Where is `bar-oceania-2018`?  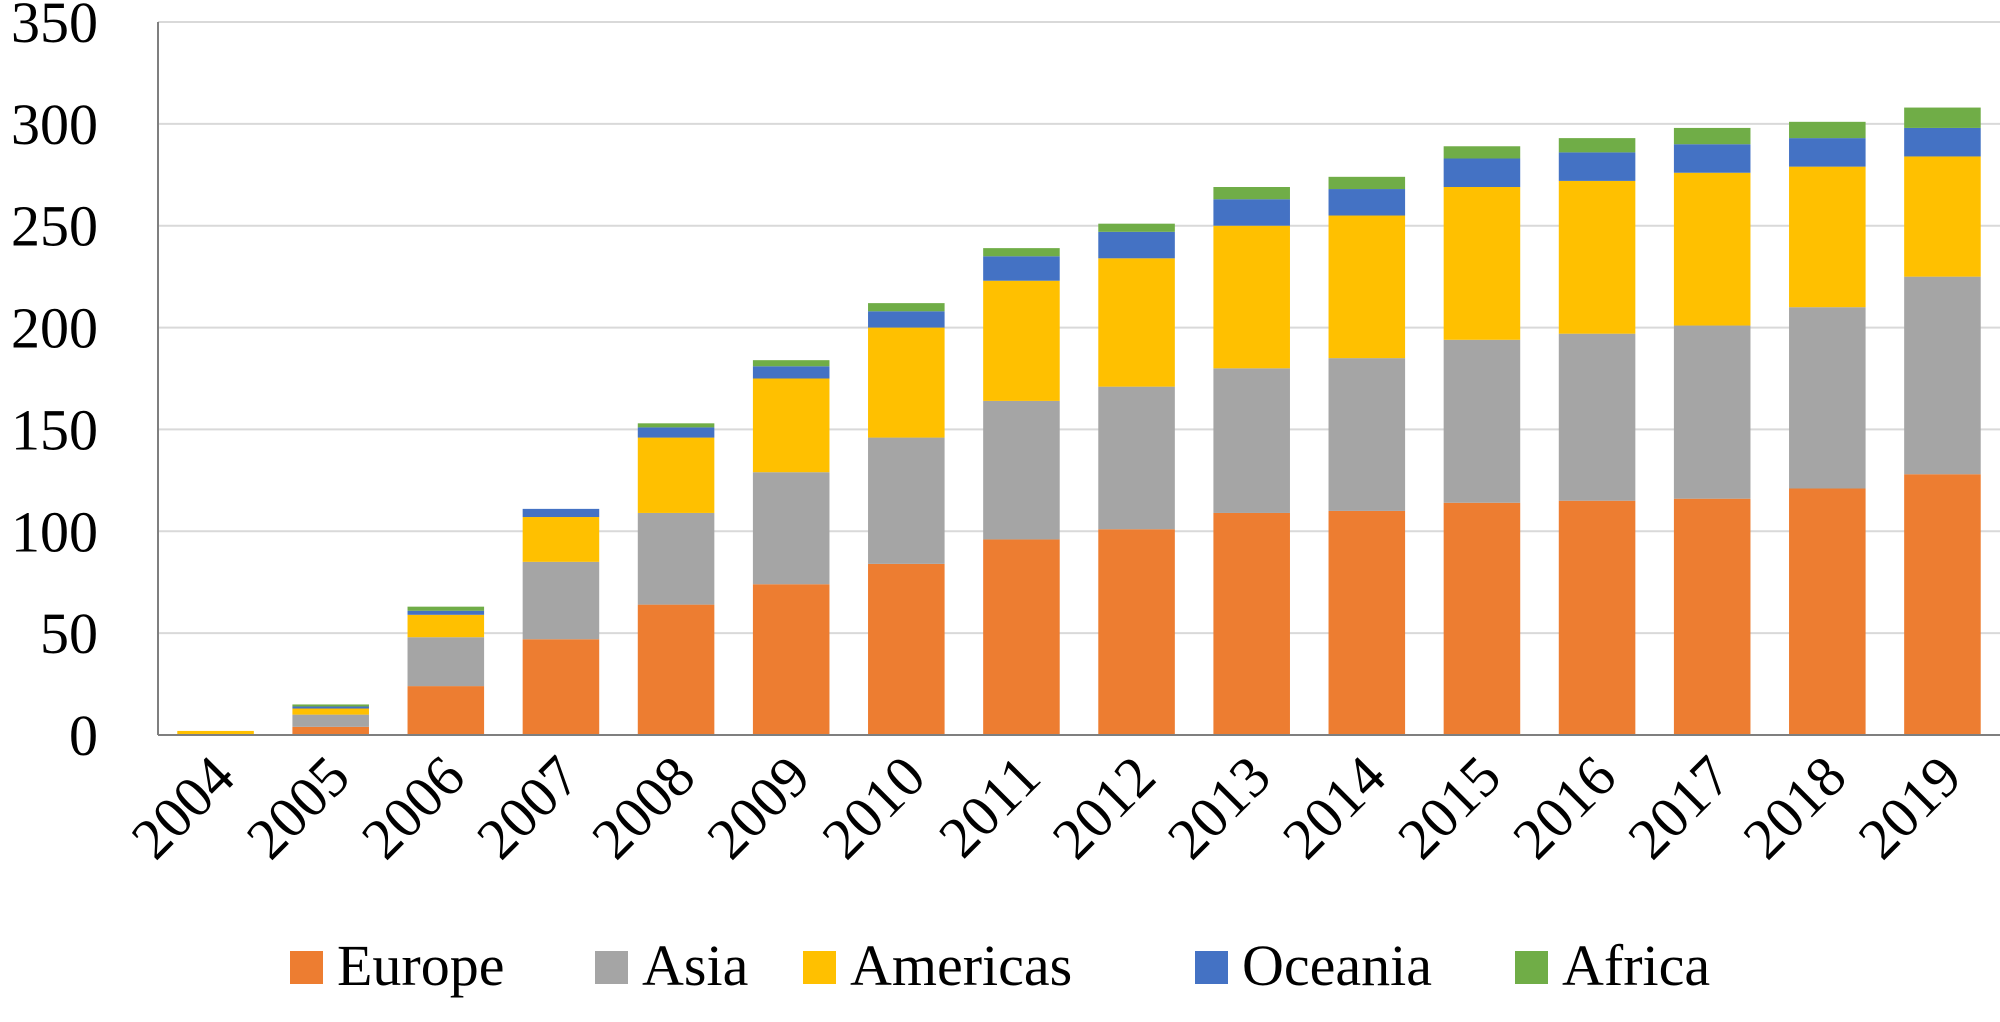 bar-oceania-2018 is located at coordinates (1827, 152).